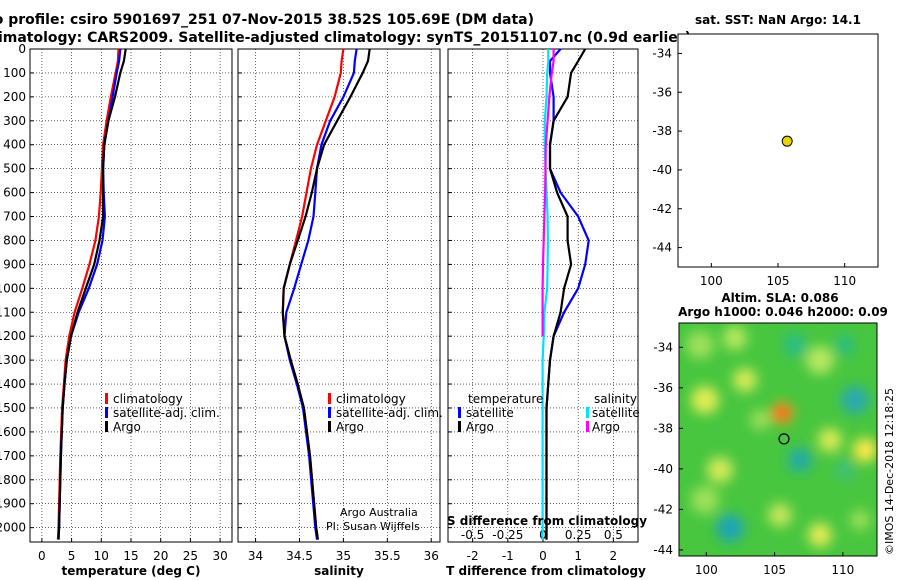 This screenshot has height=580, width=900. I want to click on x-tick-label: 34.5, so click(299, 556).